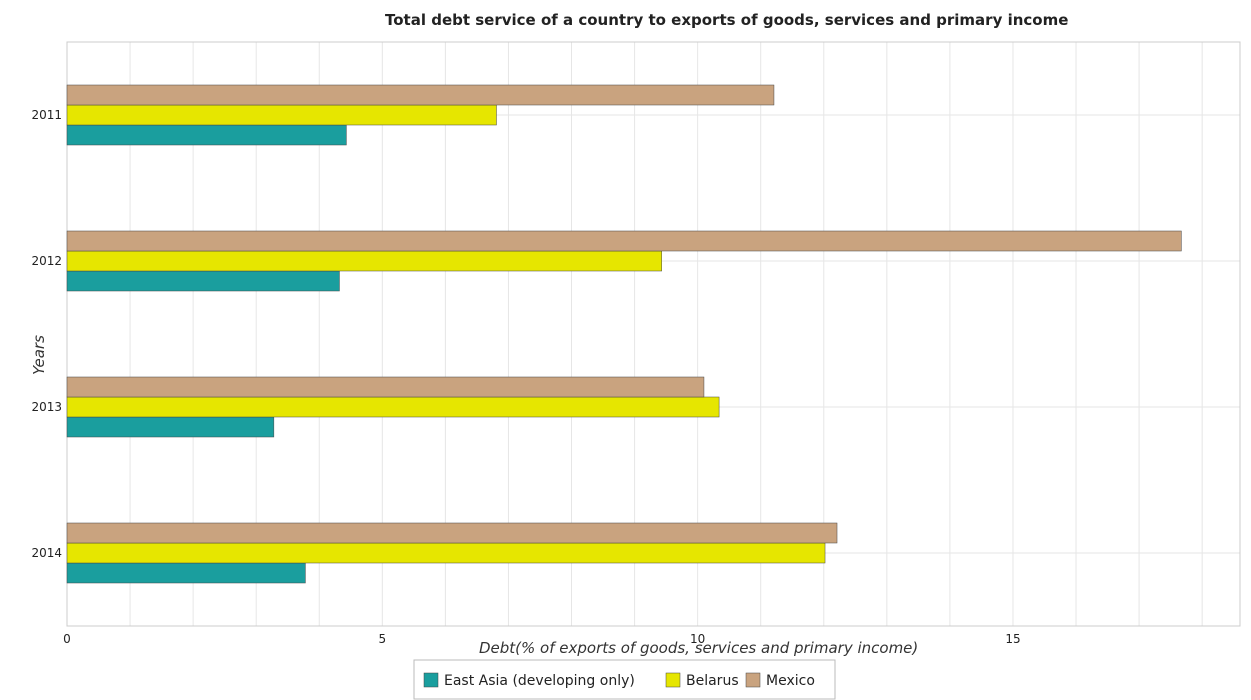 The width and height of the screenshot is (1251, 700). I want to click on bar-belarus-2014, so click(446, 553).